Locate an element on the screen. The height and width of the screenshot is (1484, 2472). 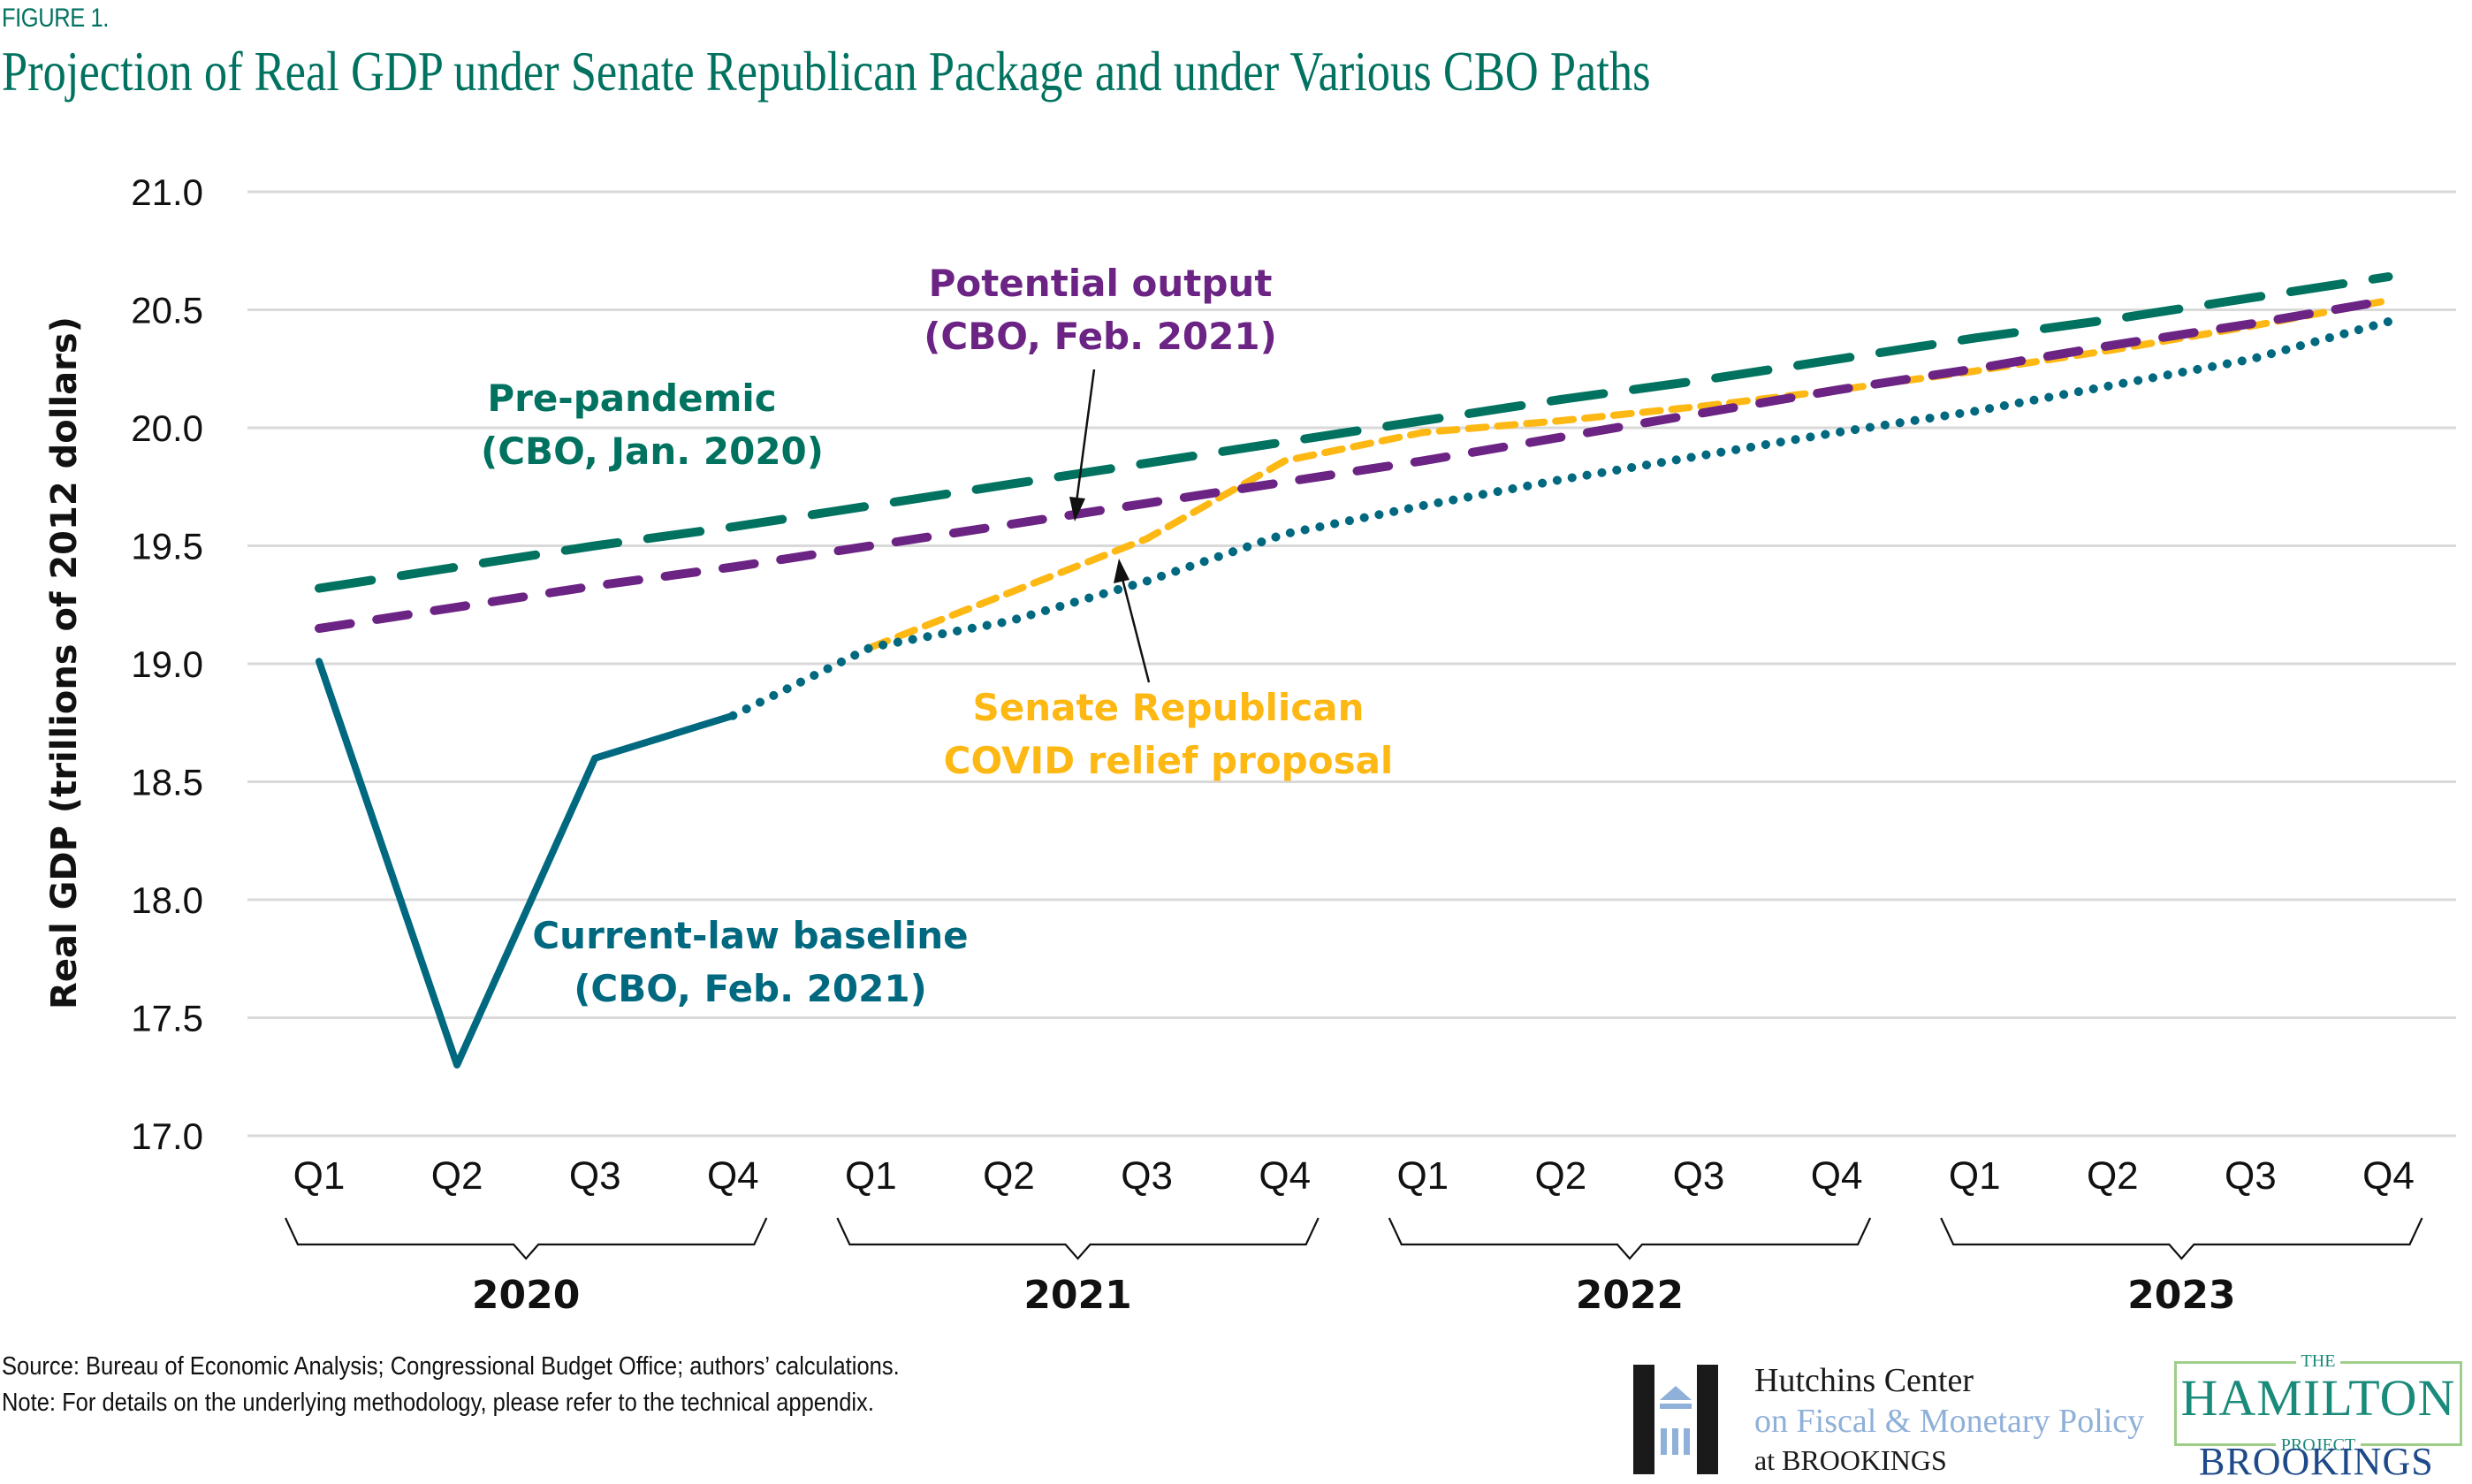
hamilton-project-logo: THE HAMILTON PROJECT is located at coordinates (2318, 1403).